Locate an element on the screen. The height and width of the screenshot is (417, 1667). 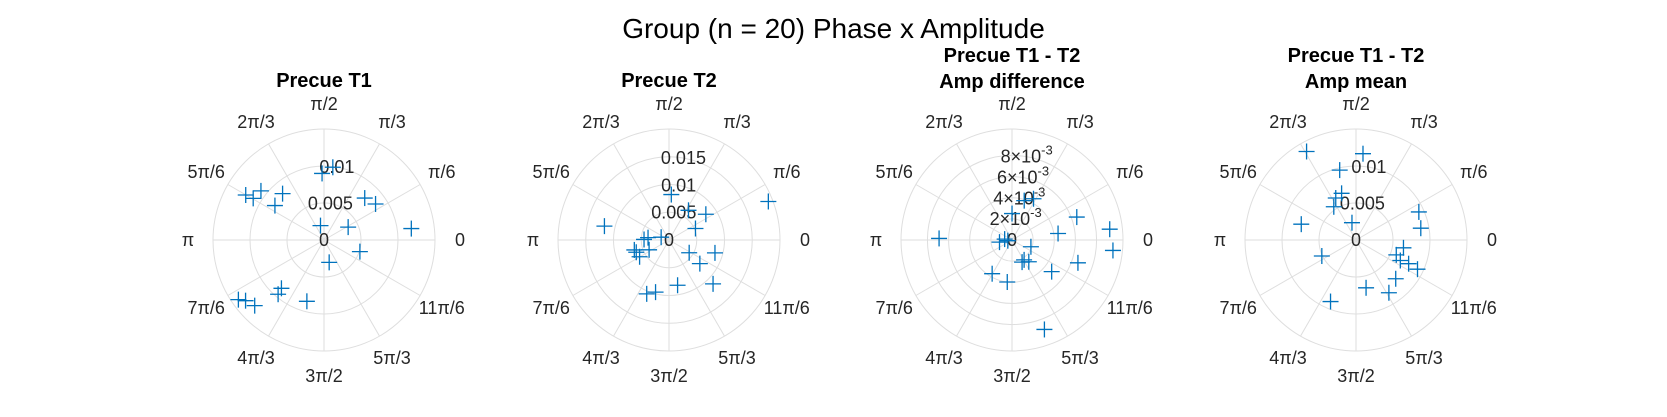
plot-title: Precue T1 - T2 is located at coordinates (1012, 56).